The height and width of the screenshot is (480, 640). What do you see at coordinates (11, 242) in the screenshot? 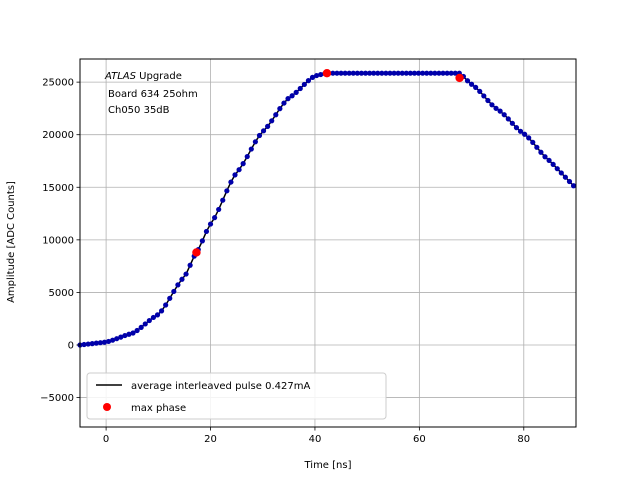
I see `y-axis-title: Amplitude [ADC Counts]` at bounding box center [11, 242].